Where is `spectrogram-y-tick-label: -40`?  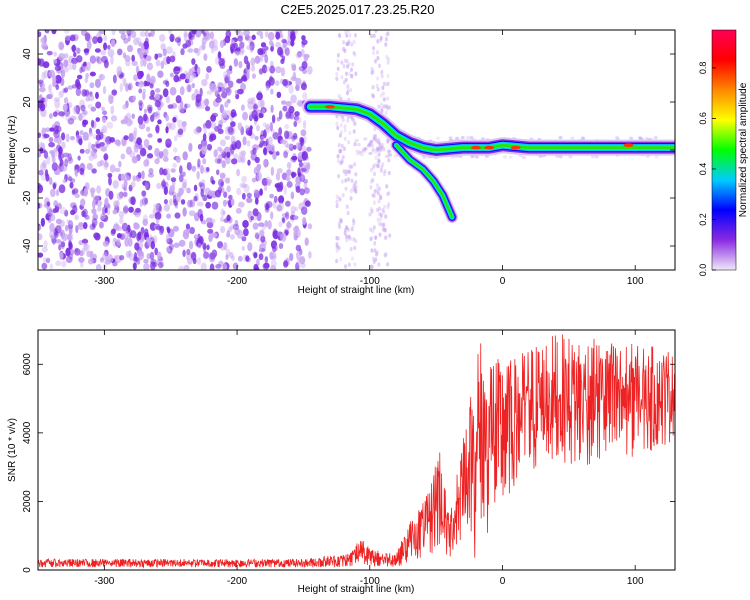
spectrogram-y-tick-label: -40 is located at coordinates (27, 245).